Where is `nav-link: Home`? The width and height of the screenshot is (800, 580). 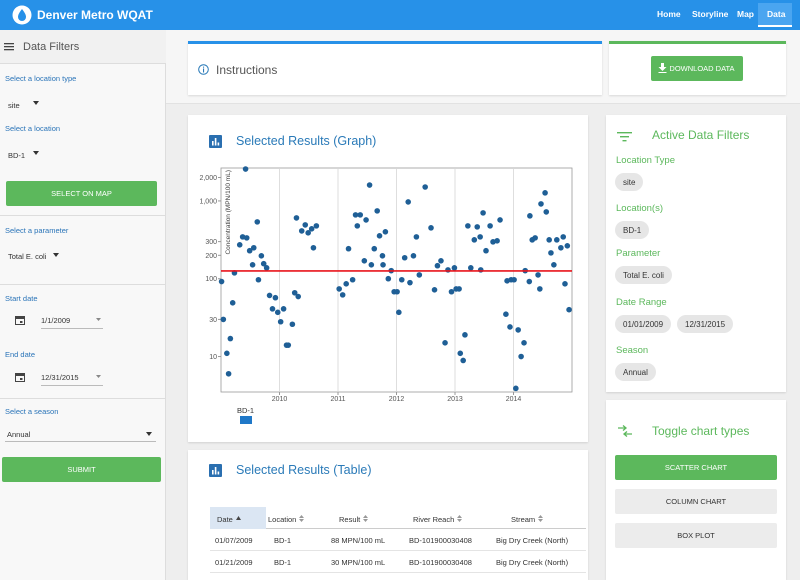
nav-link: Home is located at coordinates (669, 14).